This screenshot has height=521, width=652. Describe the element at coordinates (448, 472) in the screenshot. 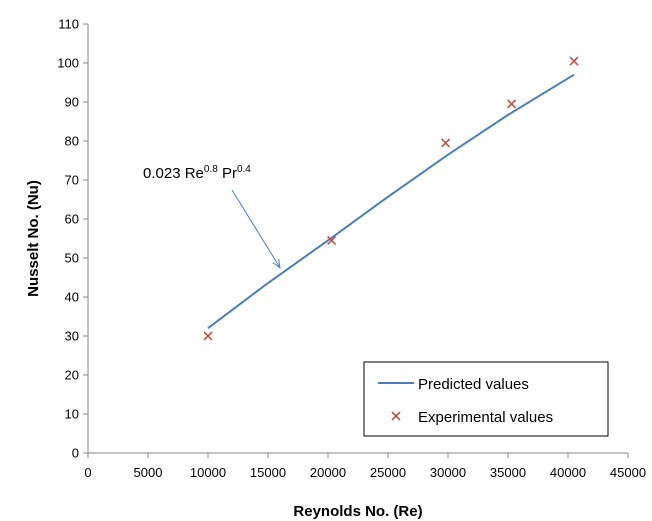

I see `x-tick-label: 30000` at that location.